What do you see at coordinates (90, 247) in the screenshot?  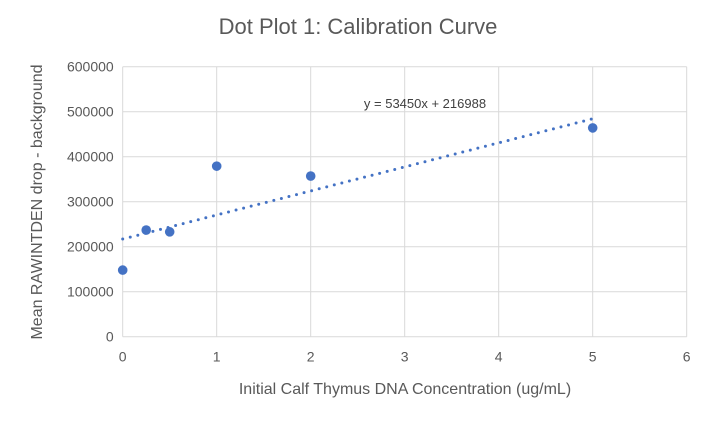 I see `y-tick-label: 200000` at bounding box center [90, 247].